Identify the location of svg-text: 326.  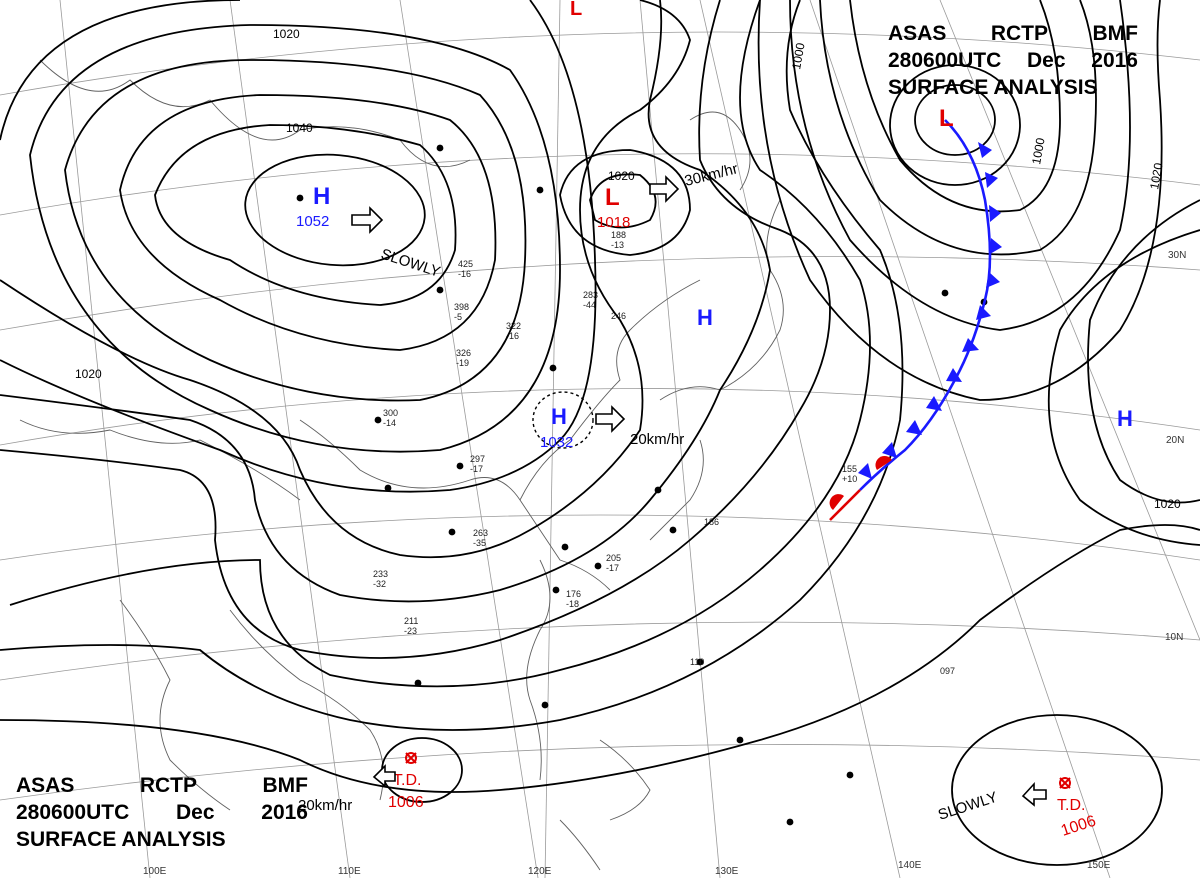
(463, 353).